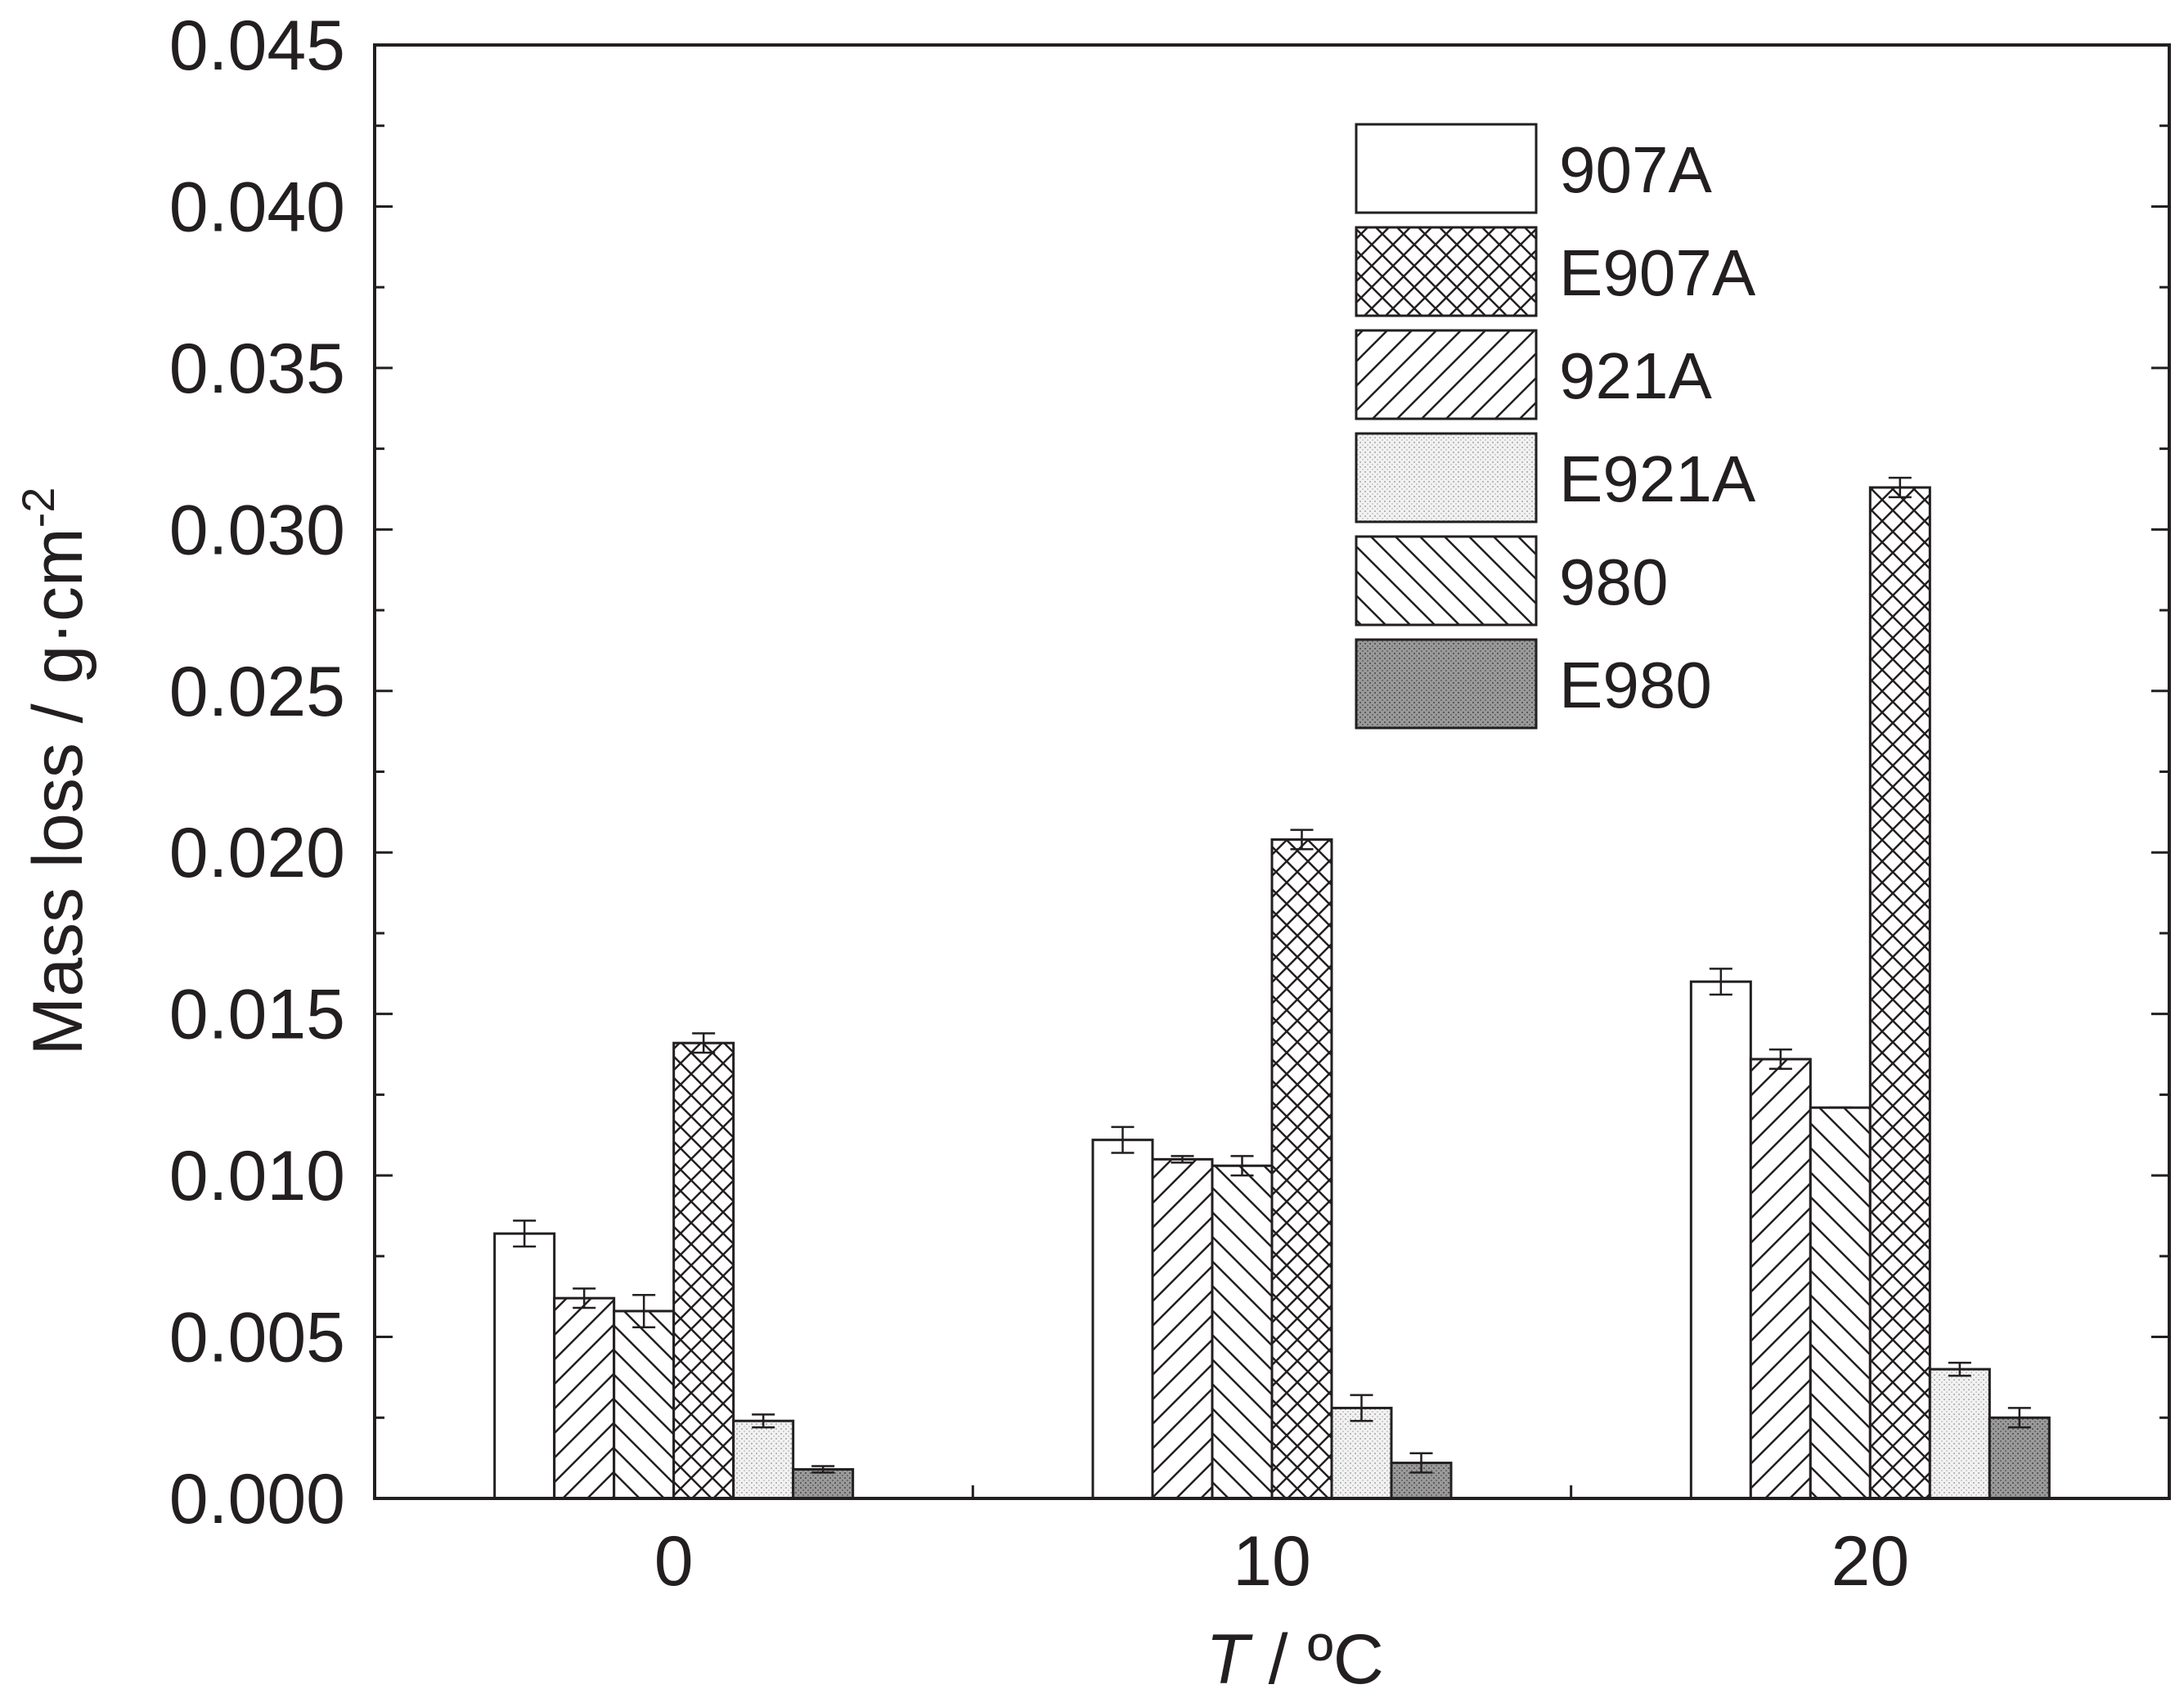 The image size is (2184, 1698). I want to click on x-axis: 0 10 20, so click(1281, 1543).